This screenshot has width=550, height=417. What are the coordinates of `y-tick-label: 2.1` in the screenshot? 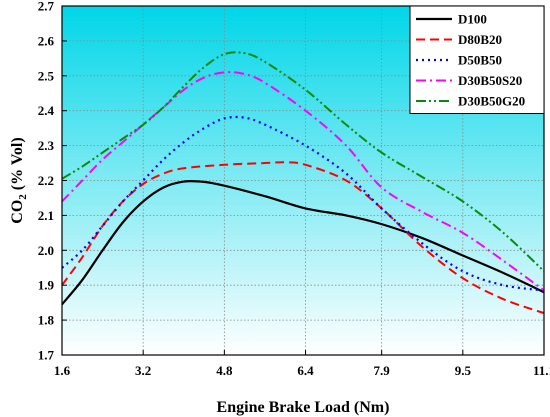 It's located at (46, 215).